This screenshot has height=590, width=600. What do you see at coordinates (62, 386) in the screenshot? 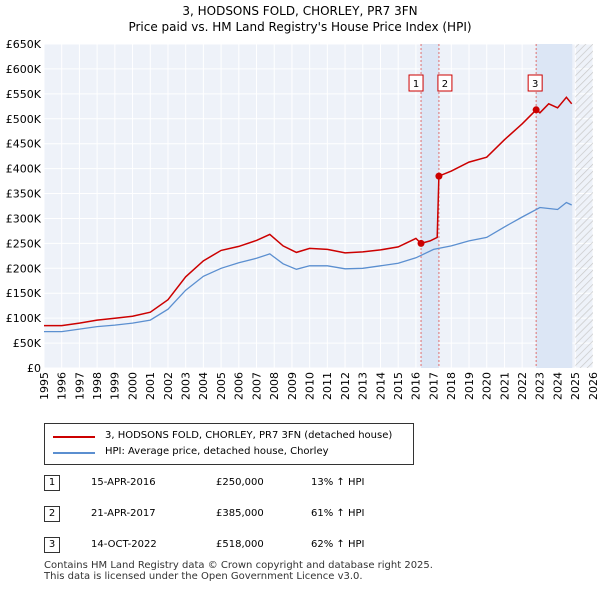
I see `x-tick-label: 1996` at bounding box center [62, 386].